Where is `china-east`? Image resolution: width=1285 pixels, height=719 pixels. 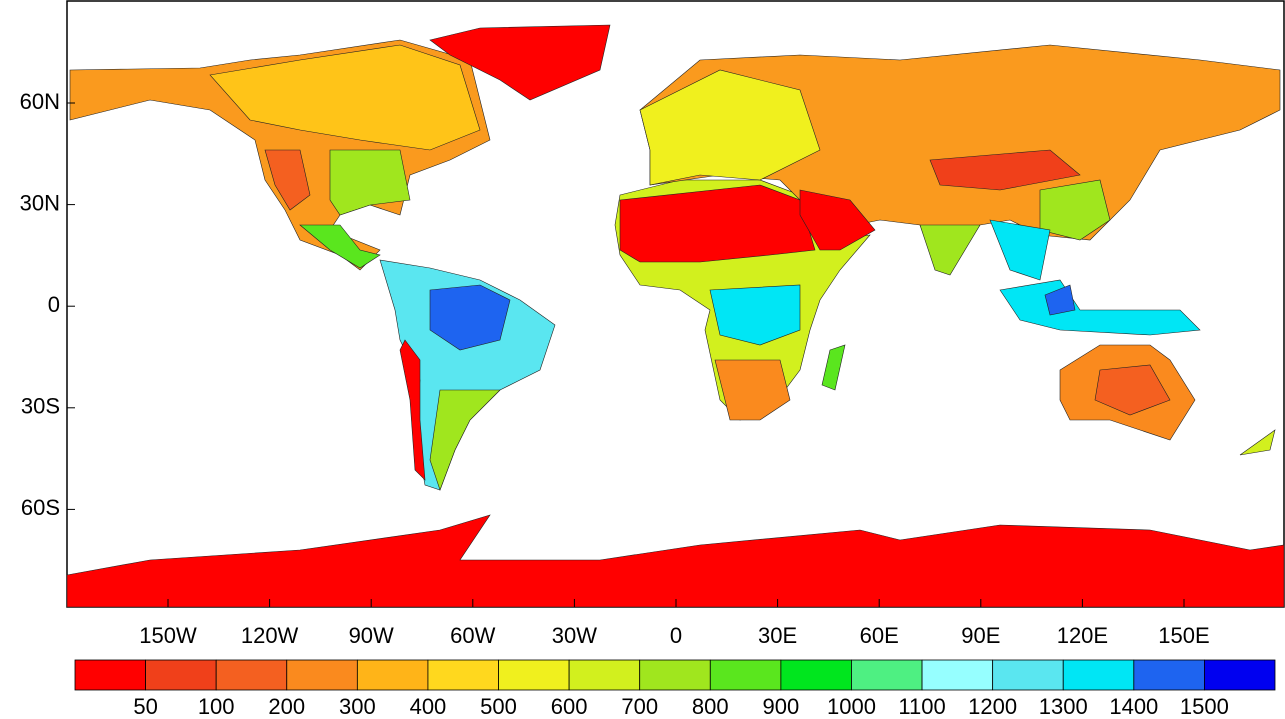
china-east is located at coordinates (1075, 210).